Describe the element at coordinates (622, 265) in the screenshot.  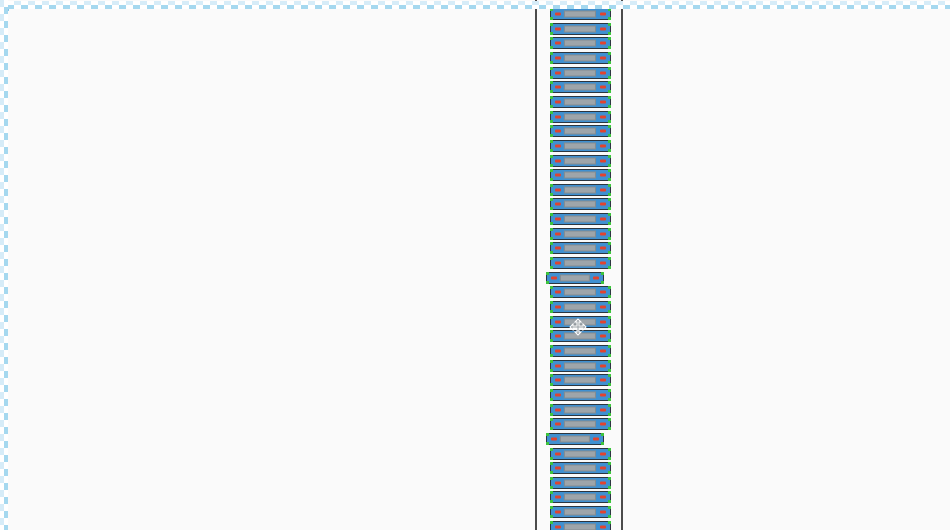
I see `rack-rail-right` at that location.